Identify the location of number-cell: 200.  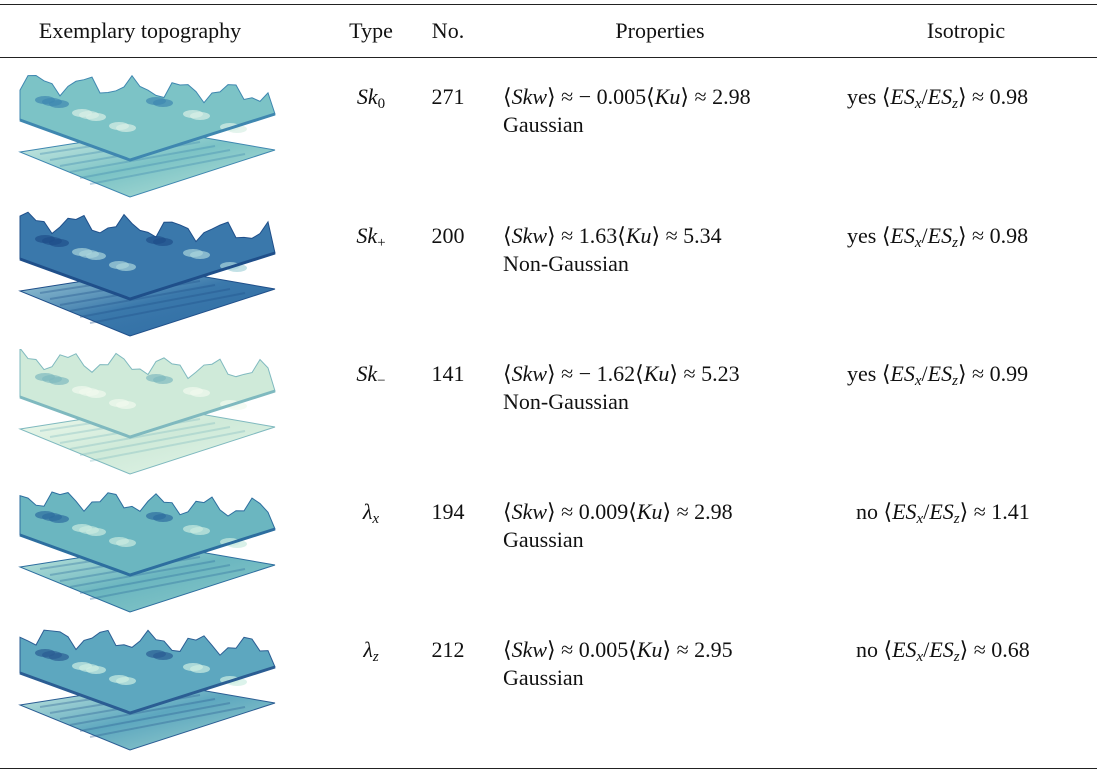
(448, 235).